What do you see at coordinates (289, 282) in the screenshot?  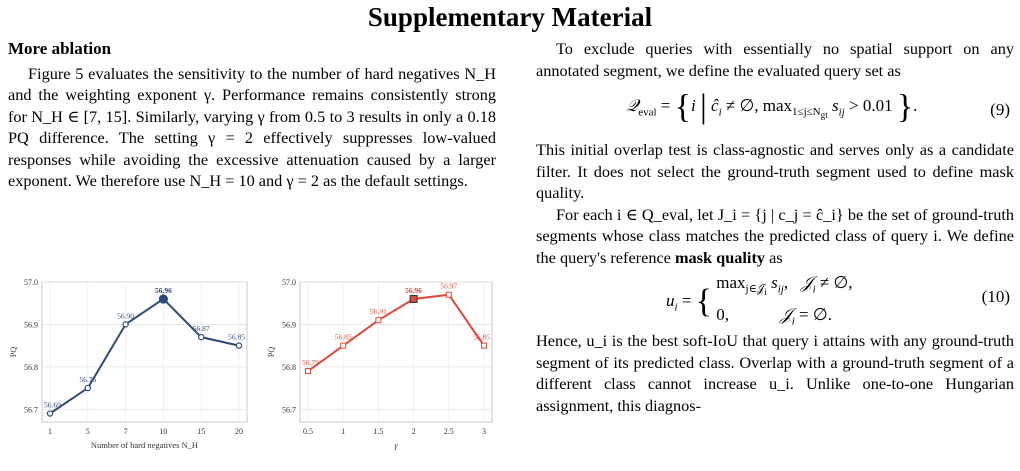 I see `chart-1-ytick-3: 57.0` at bounding box center [289, 282].